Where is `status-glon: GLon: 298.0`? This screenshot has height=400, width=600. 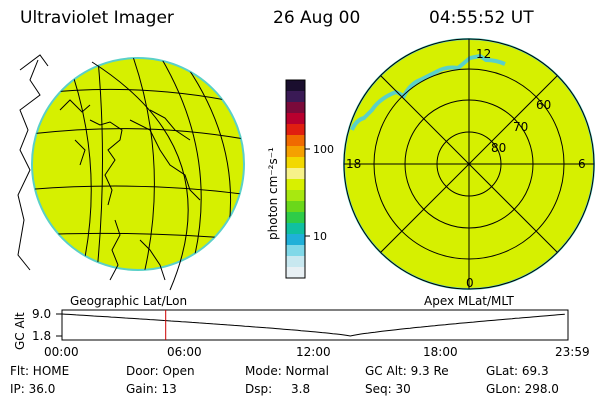
status-glon: GLon: 298.0 is located at coordinates (522, 389).